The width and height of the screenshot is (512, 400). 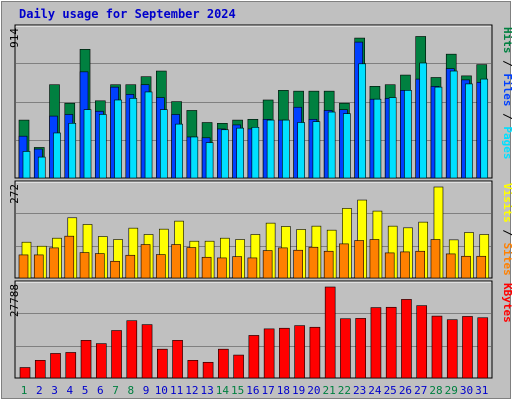 I want to click on x-tick-label: 6, so click(x=100, y=390).